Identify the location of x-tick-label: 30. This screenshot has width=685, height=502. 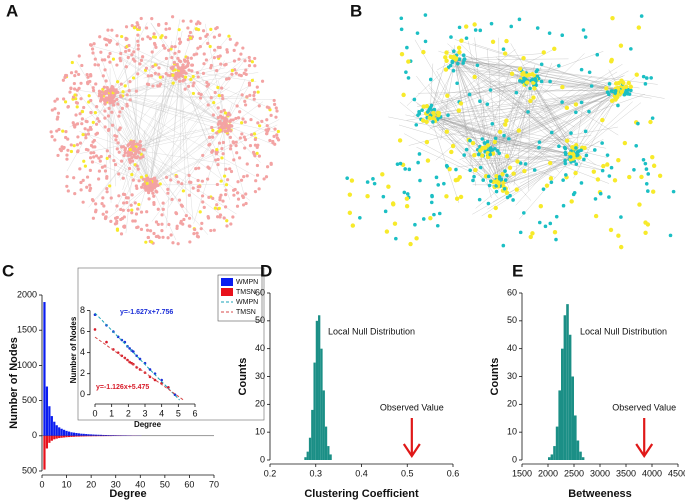
(116, 484).